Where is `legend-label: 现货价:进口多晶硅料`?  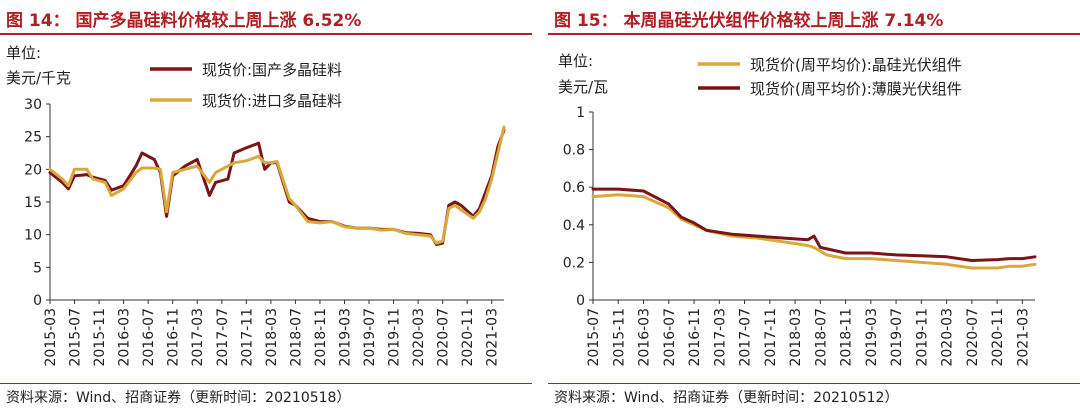
legend-label: 现货价:进口多晶硅料 is located at coordinates (272, 101).